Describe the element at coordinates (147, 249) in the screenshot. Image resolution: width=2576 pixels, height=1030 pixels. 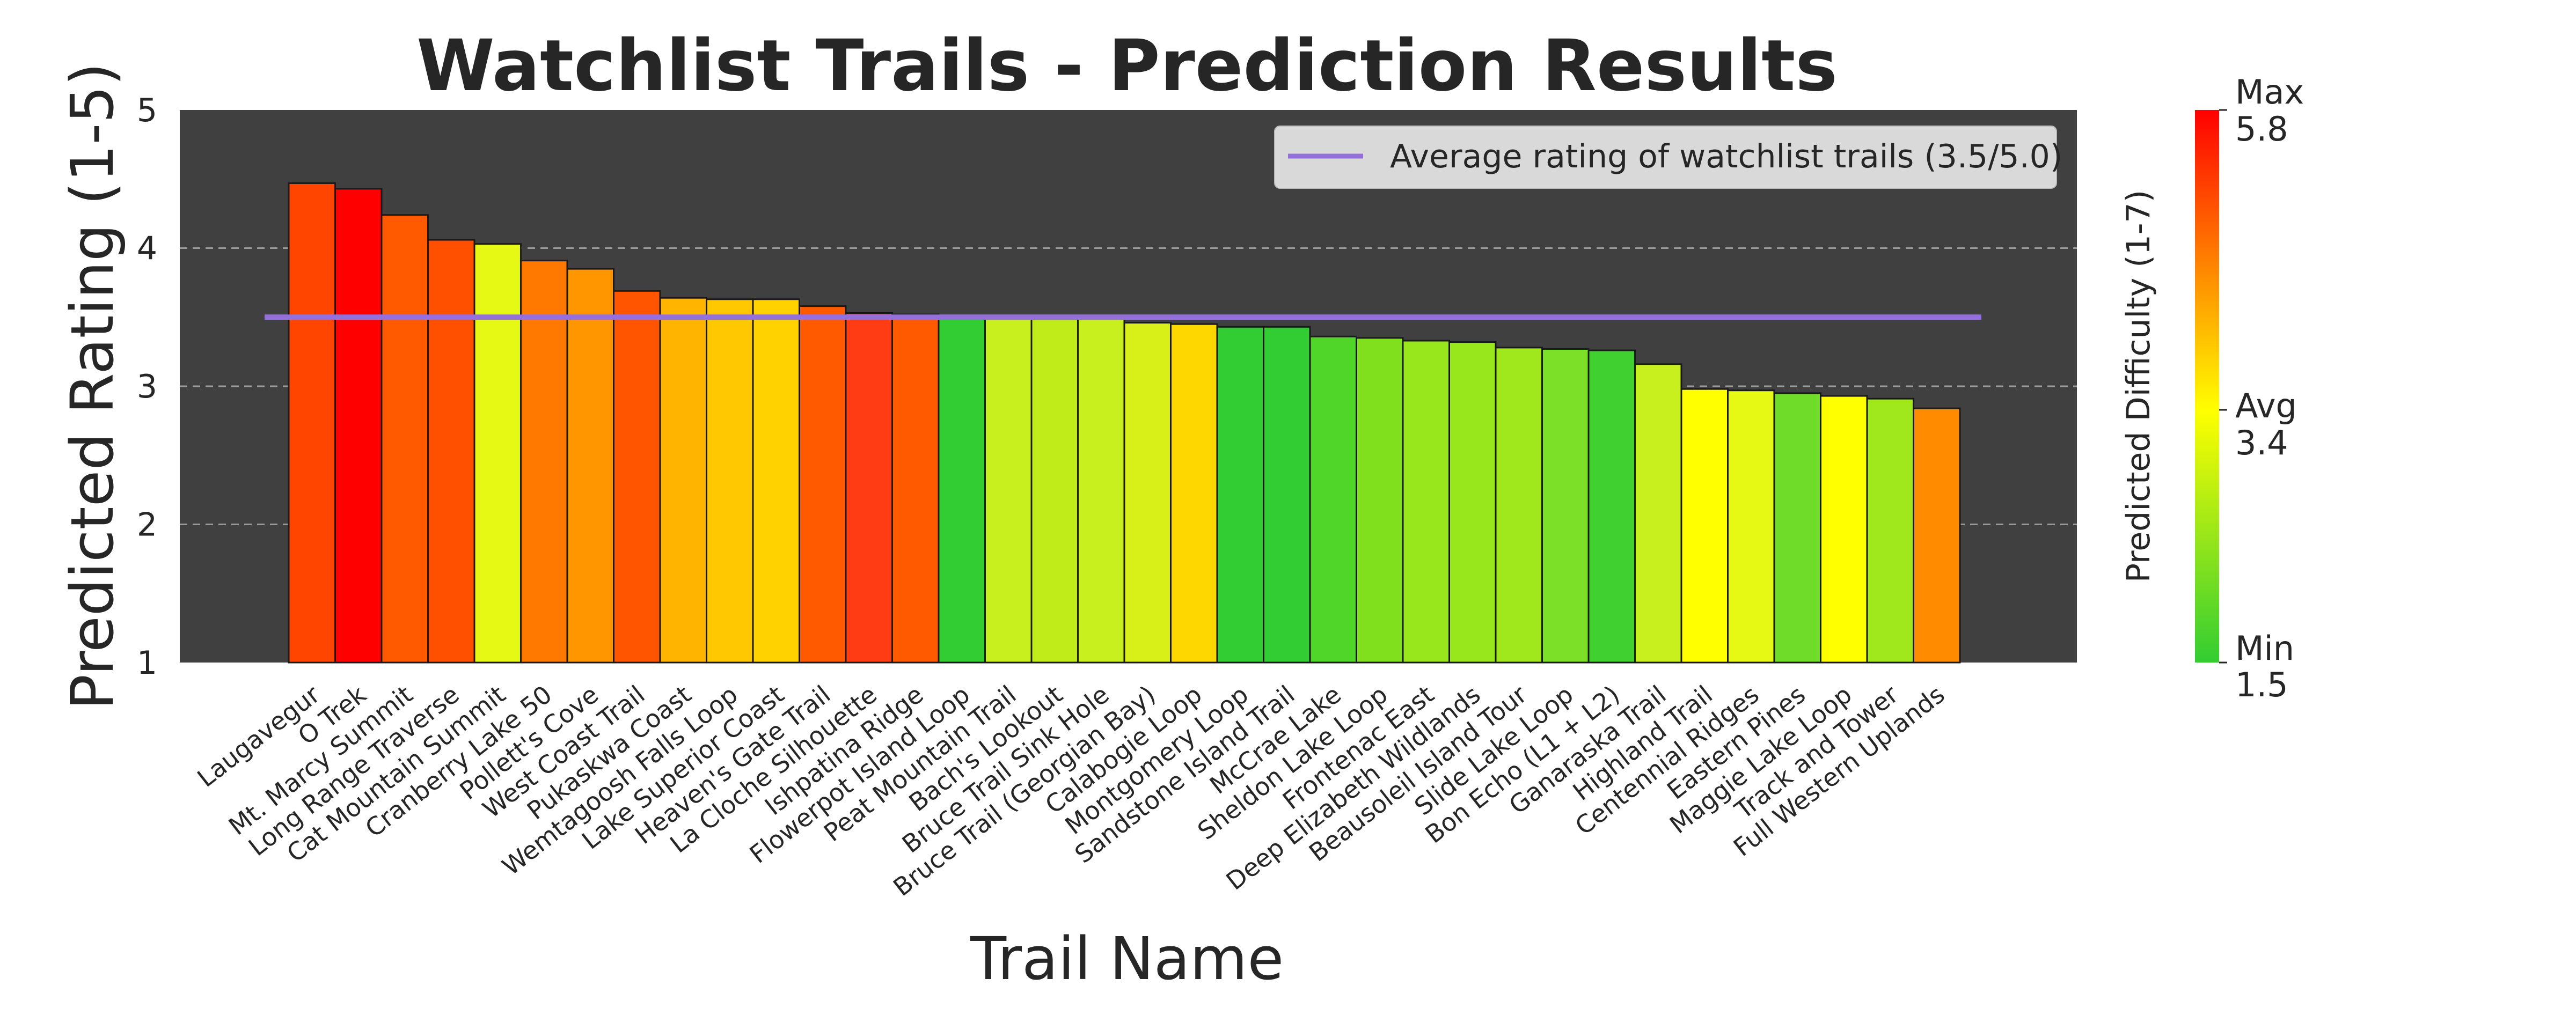
I see `y-tick-label: 4` at that location.